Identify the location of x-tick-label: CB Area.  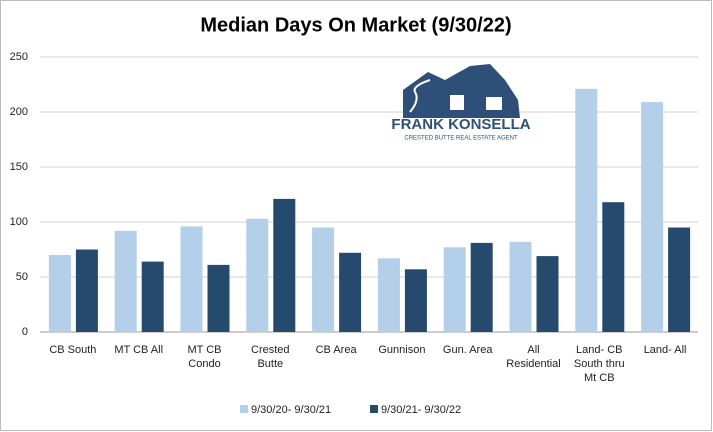
(336, 350).